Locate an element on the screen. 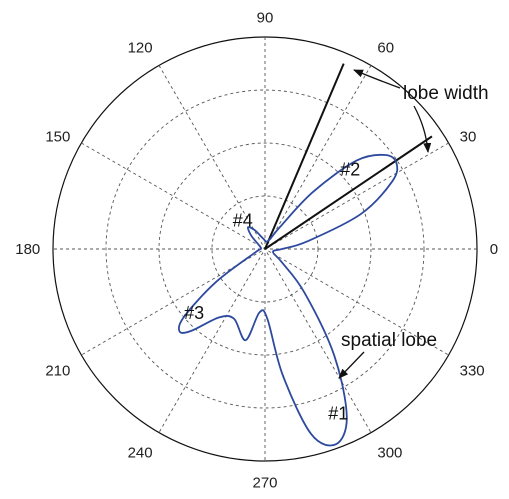  angle-tick-label: 150 is located at coordinates (57, 137).